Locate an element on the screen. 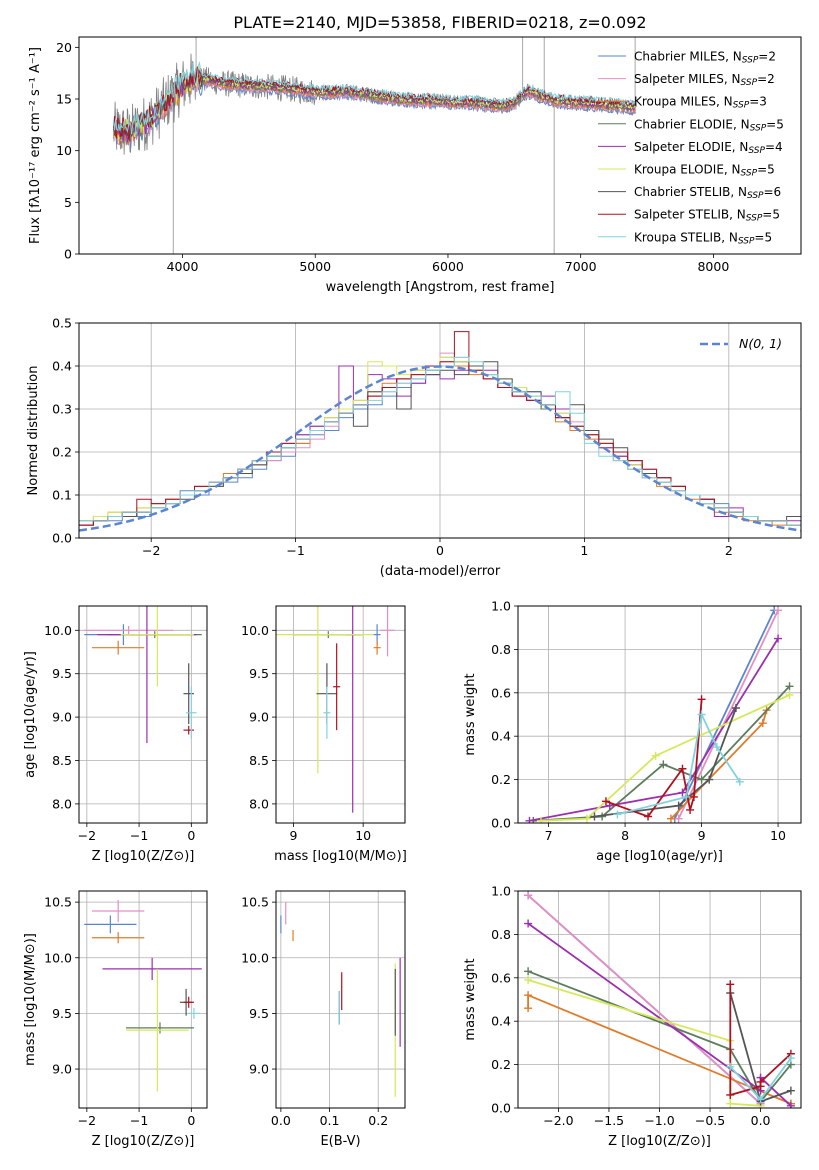  spectrum-xlabel: wavelength [Angstrom, rest frame] is located at coordinates (440, 287).